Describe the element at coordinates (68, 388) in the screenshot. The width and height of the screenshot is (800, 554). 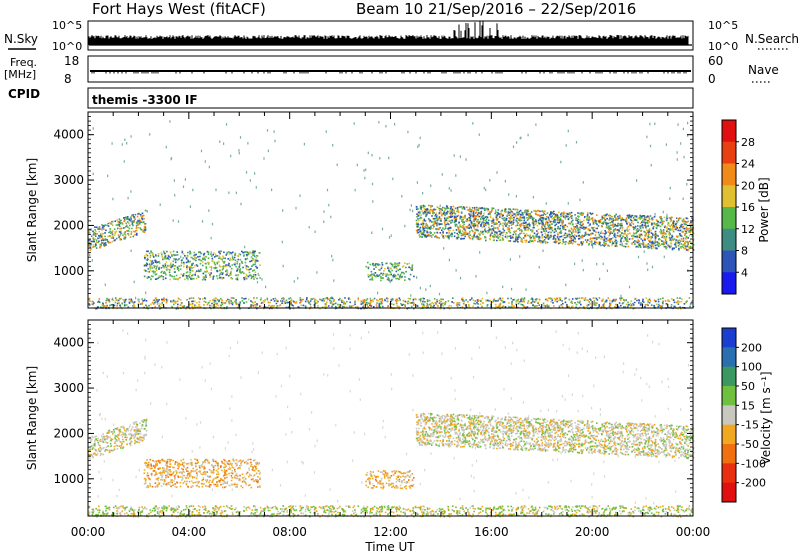
I see `vel-ytick-label: 3000` at that location.